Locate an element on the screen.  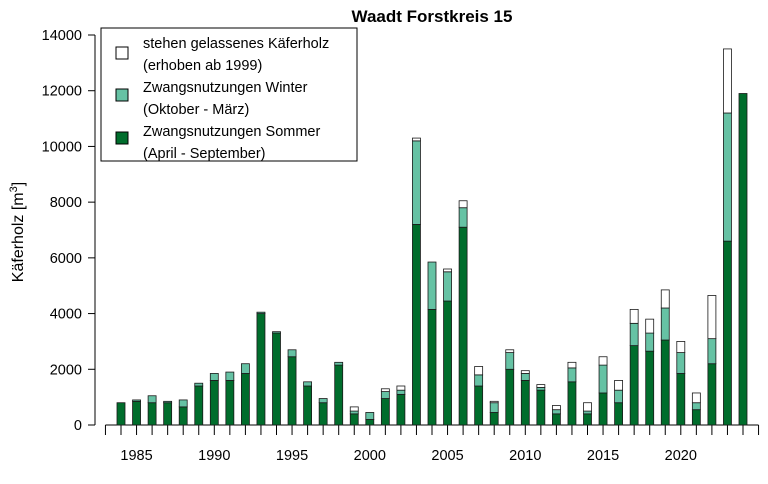
x-tick-label: 2005 is located at coordinates (447, 456).